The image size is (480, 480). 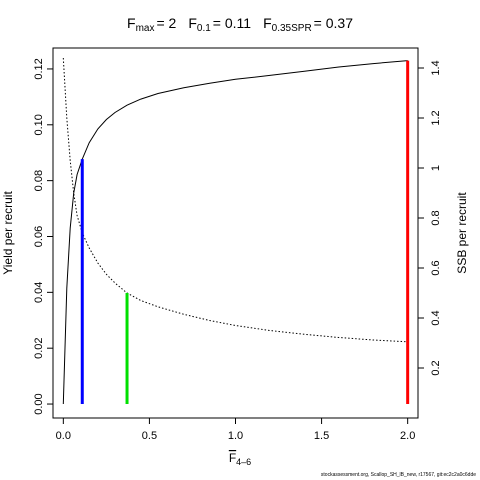 I want to click on x-axis: 0.0 0.5 1.0 1.5 2.0, so click(x=235, y=429).